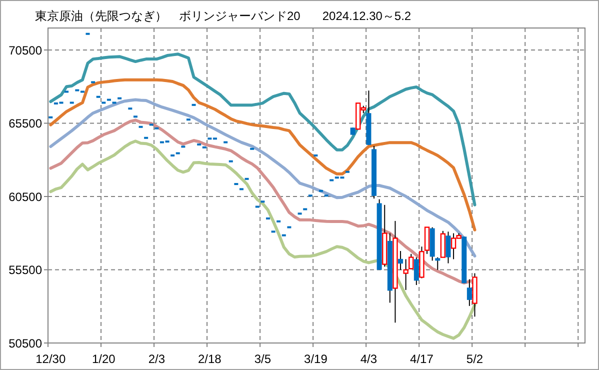 The width and height of the screenshot is (599, 370). Describe the element at coordinates (210, 359) in the screenshot. I see `x-tick-label: 2/18` at that location.